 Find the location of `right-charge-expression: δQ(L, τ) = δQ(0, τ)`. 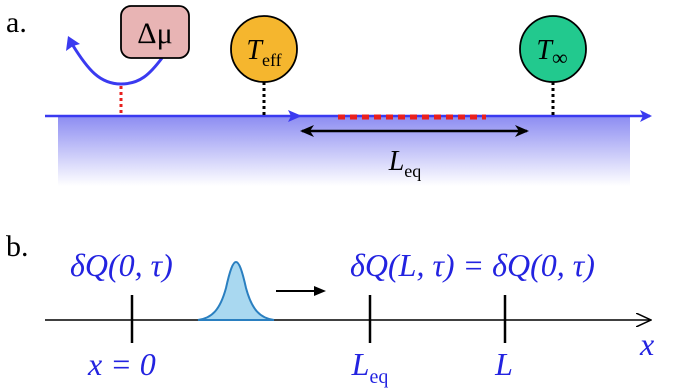

right-charge-expression: δQ(L, τ) = δQ(0, τ) is located at coordinates (472, 265).